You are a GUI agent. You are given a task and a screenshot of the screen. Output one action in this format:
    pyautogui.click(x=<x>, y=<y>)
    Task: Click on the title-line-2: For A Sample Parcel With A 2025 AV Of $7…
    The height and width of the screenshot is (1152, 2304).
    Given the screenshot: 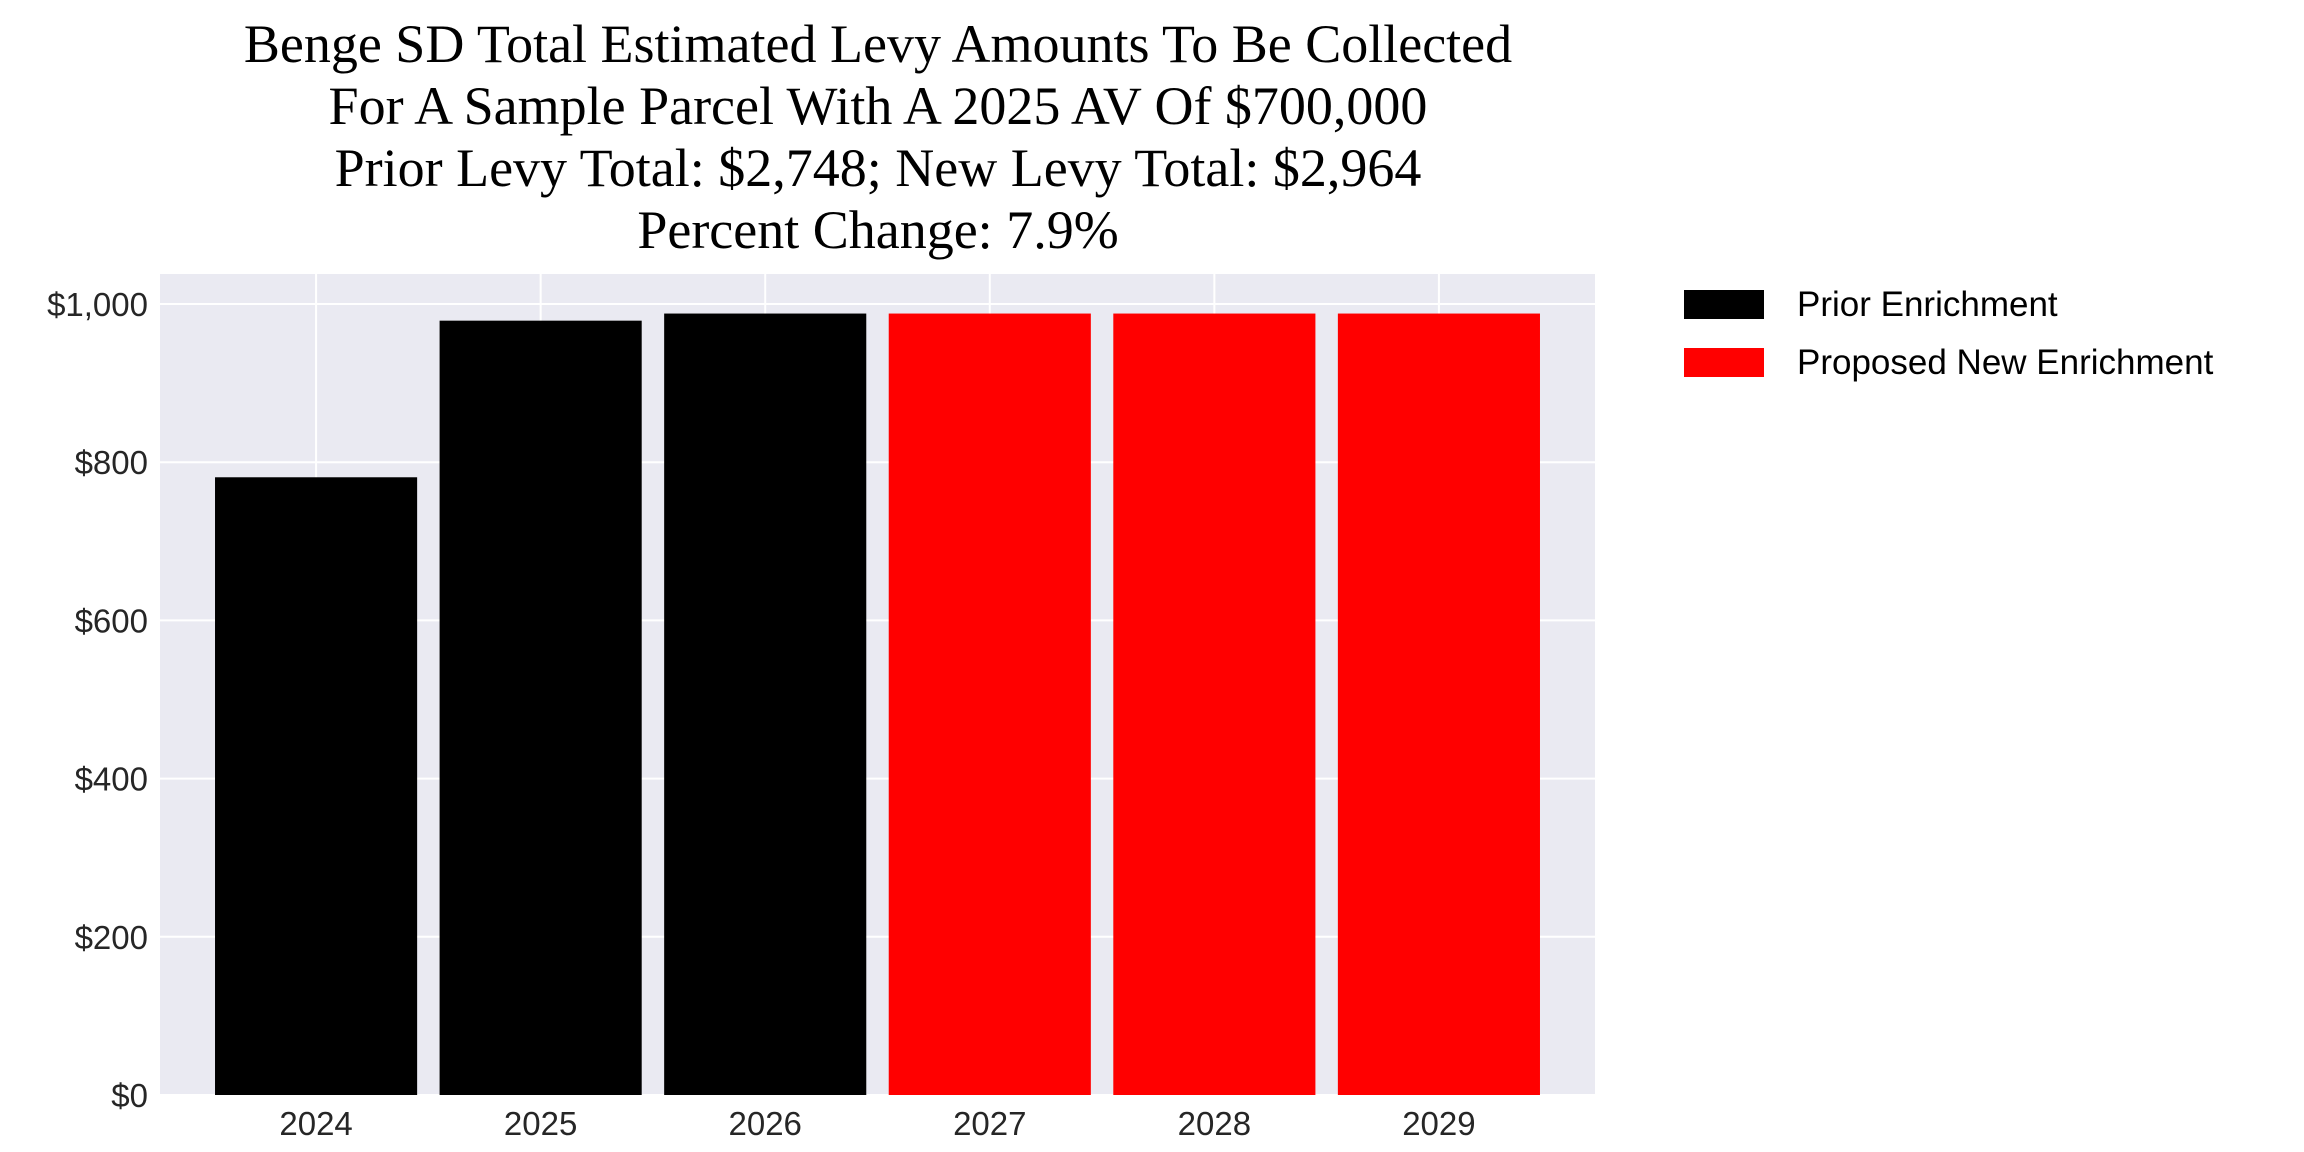 What is the action you would take?
    pyautogui.click(x=878, y=106)
    